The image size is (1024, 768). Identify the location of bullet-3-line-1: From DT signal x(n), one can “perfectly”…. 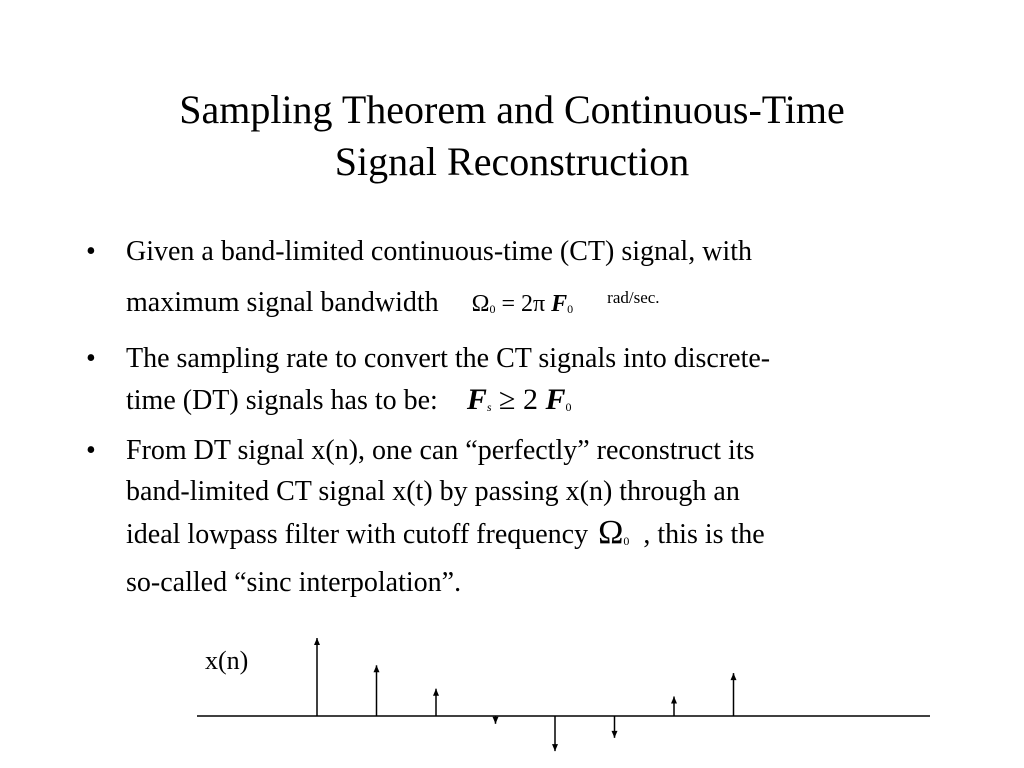
(440, 450).